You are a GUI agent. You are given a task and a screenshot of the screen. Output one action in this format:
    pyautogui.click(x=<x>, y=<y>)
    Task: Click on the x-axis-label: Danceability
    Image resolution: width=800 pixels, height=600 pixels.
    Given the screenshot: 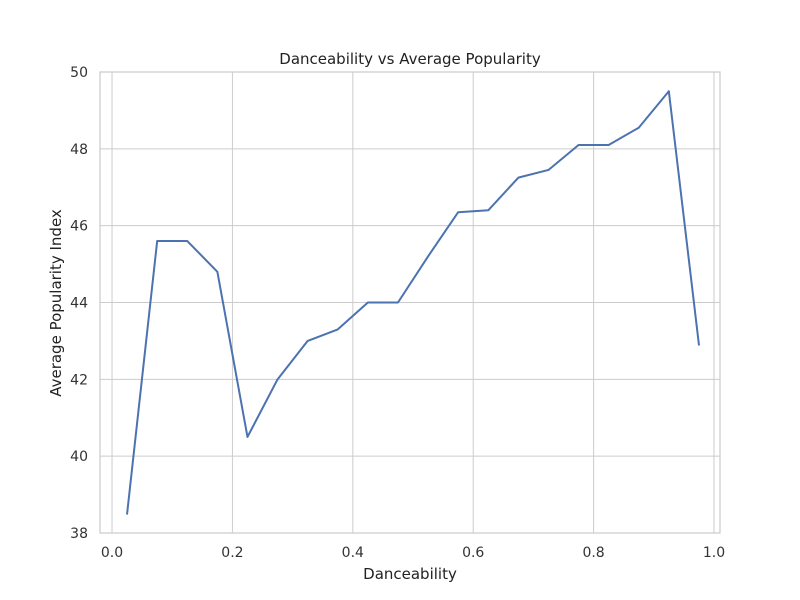 What is the action you would take?
    pyautogui.click(x=410, y=574)
    